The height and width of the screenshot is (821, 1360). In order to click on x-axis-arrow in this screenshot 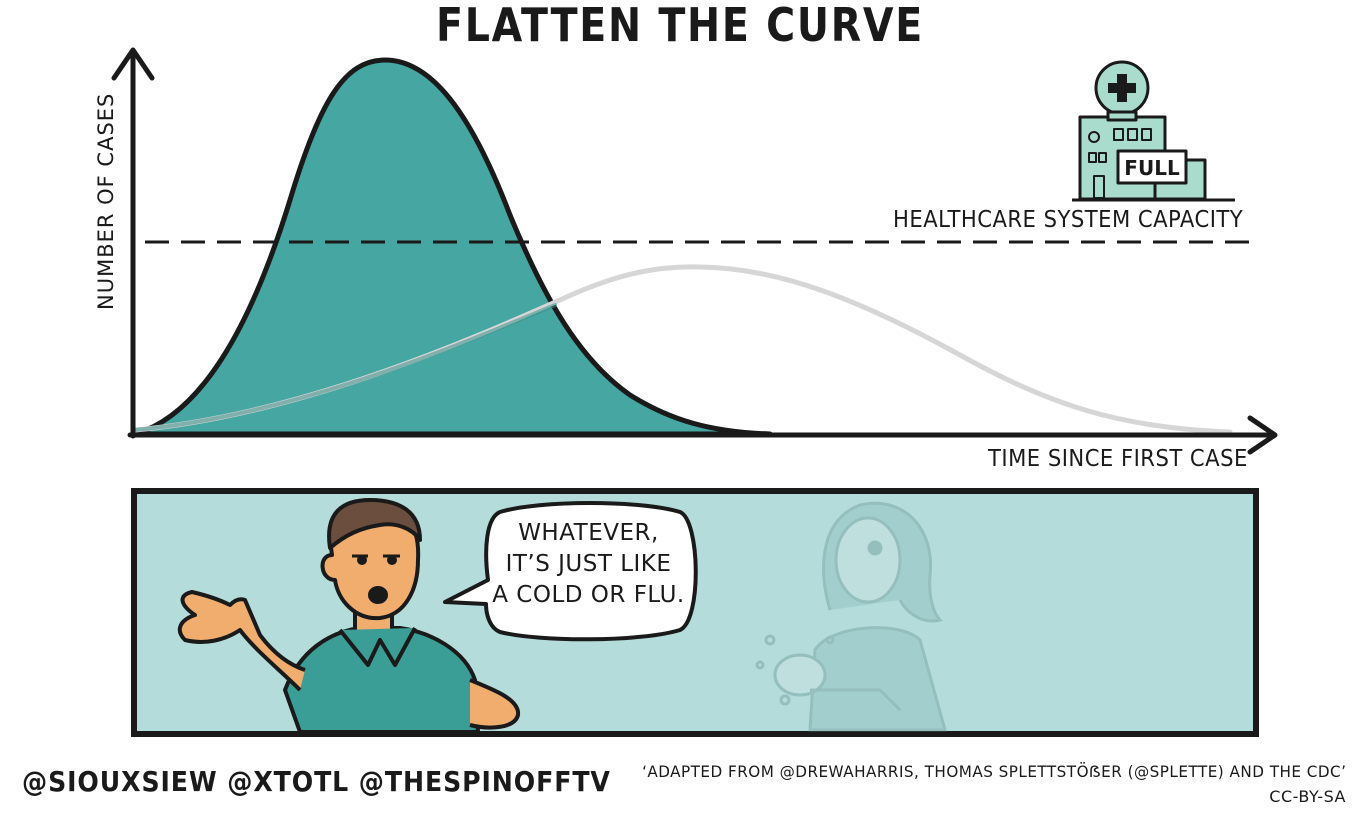, I will do `click(1262, 435)`.